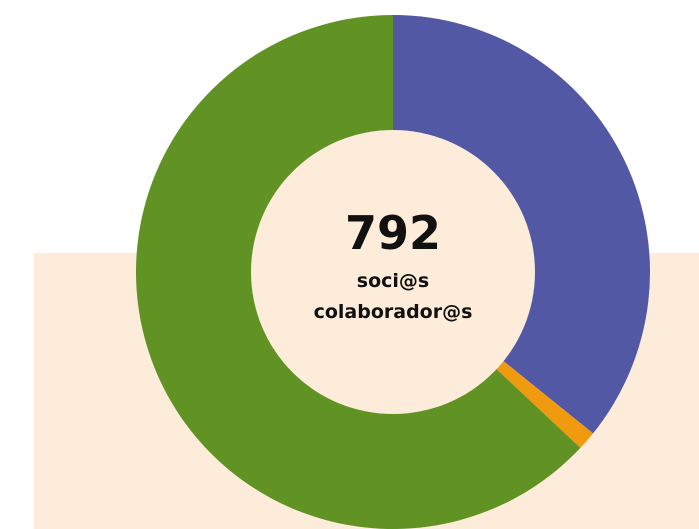  What do you see at coordinates (393, 233) in the screenshot?
I see `center-value: 792` at bounding box center [393, 233].